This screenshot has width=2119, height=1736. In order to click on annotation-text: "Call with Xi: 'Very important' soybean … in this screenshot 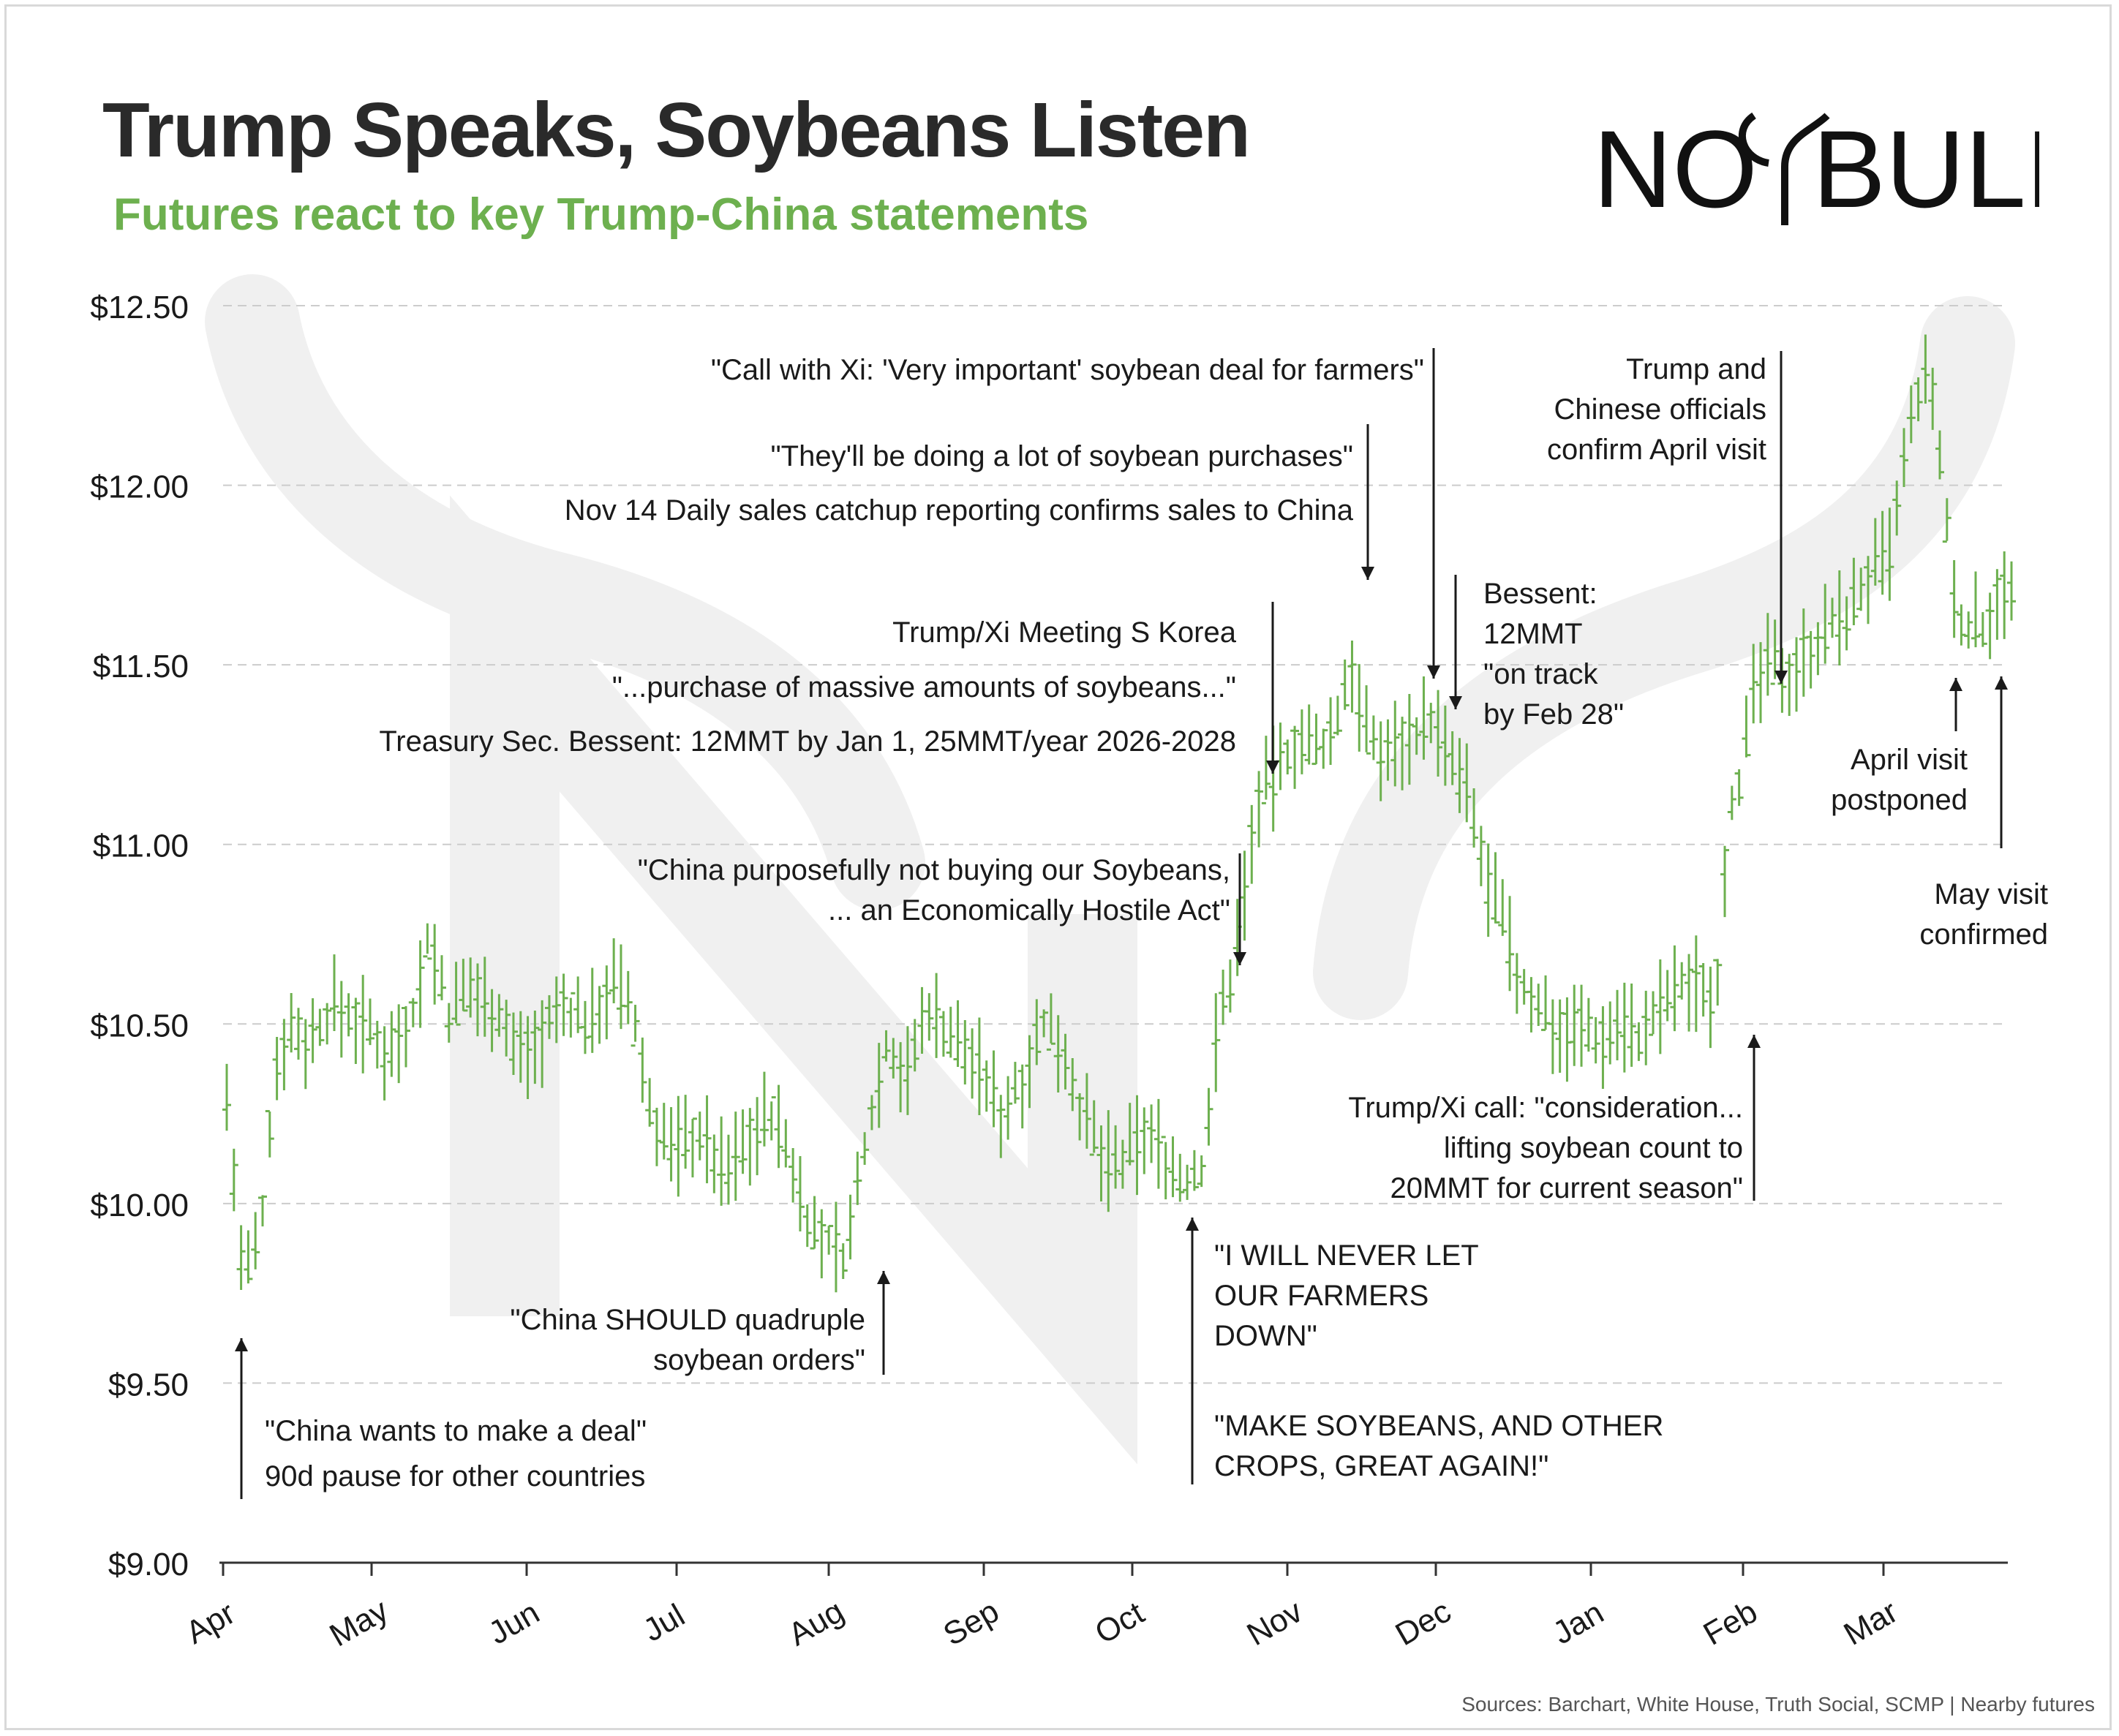, I will do `click(1067, 370)`.